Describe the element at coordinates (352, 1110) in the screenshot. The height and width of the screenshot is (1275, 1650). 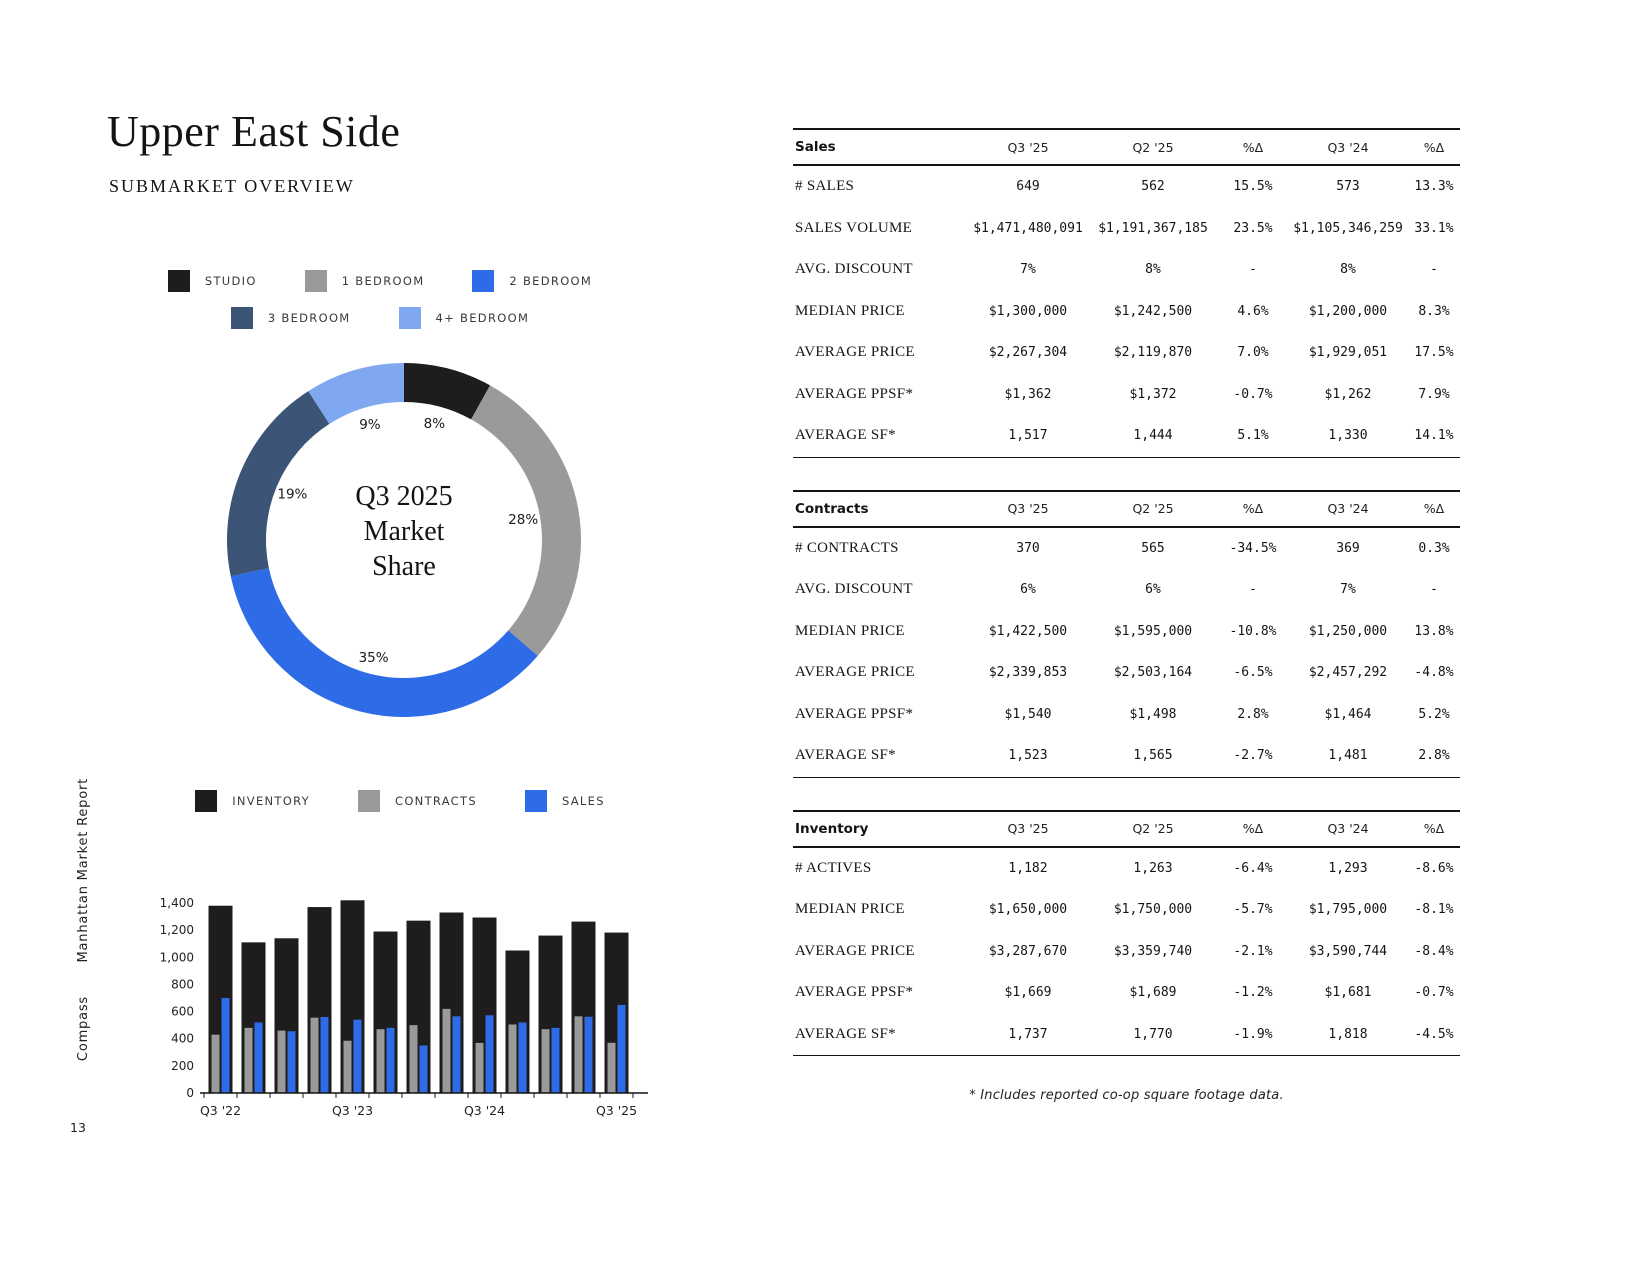
I see `x-axis-tick-label: Q3 '23` at that location.